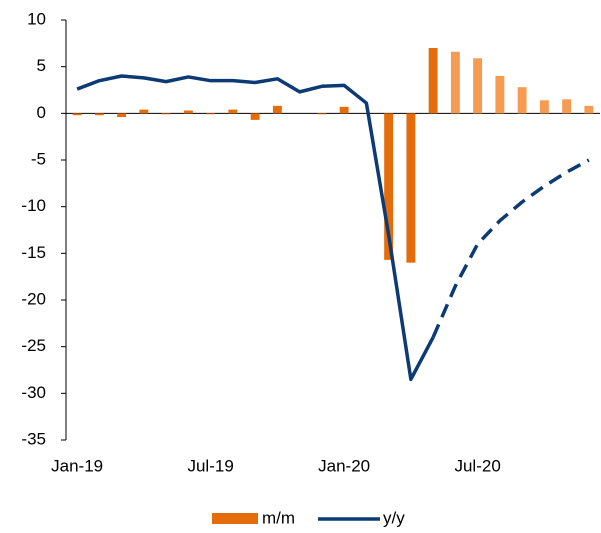 This screenshot has height=533, width=601. I want to click on x-tick-label: Jul-20, so click(477, 465).